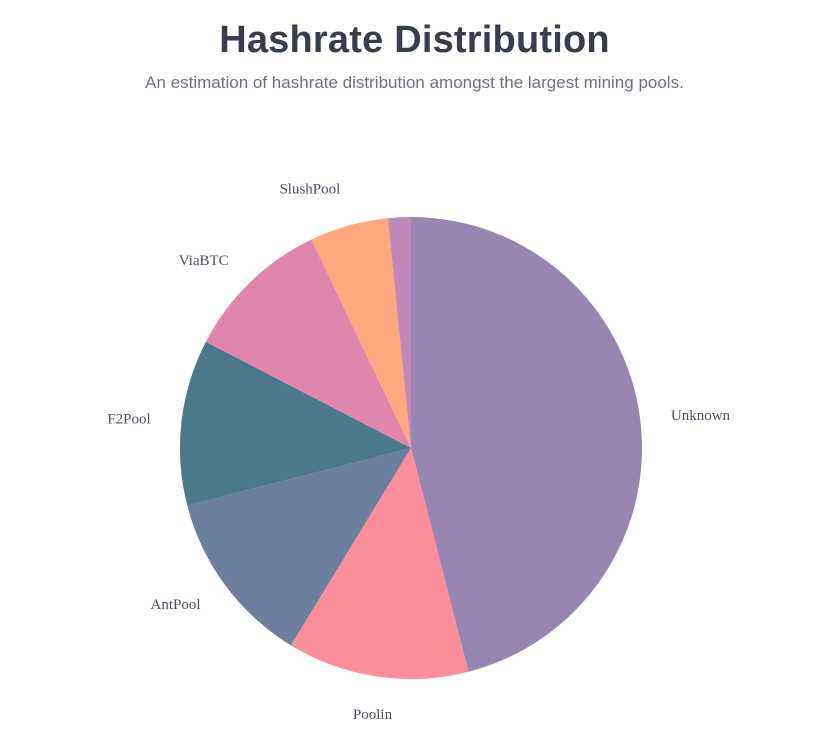 This screenshot has width=829, height=741. What do you see at coordinates (373, 715) in the screenshot?
I see `pie-label-poolin: Poolin` at bounding box center [373, 715].